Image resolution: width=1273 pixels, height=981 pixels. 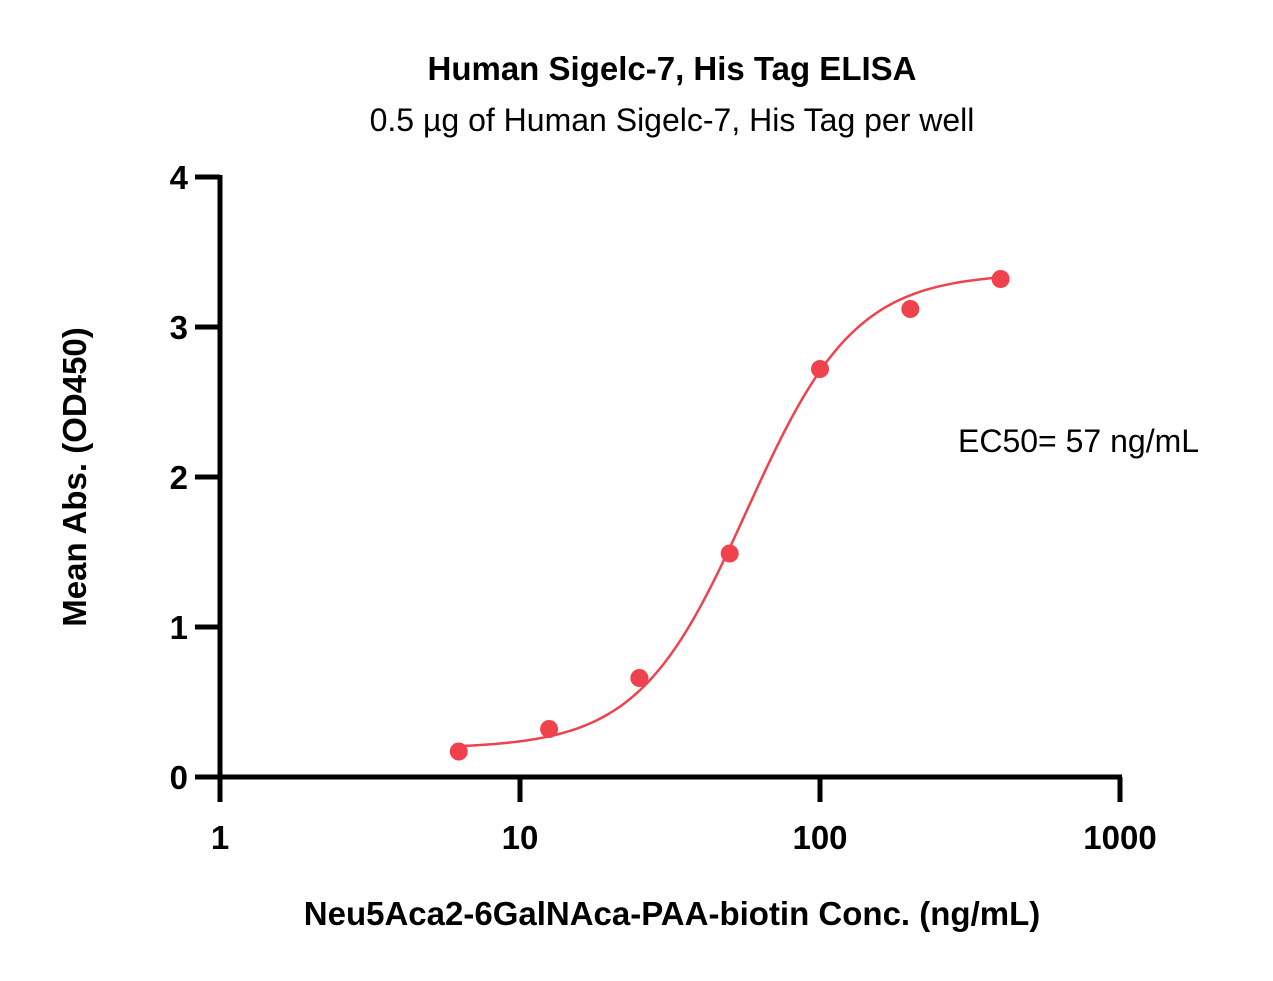 I want to click on x-tick-label: 10, so click(x=520, y=837).